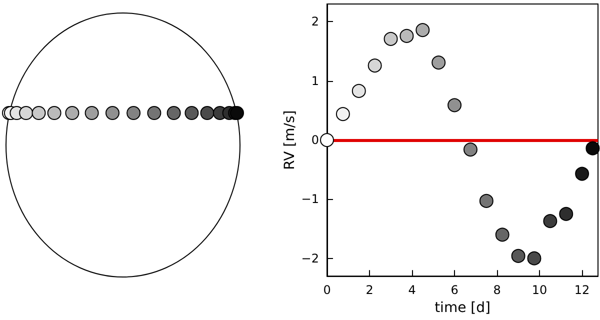 The image size is (600, 320). Describe the element at coordinates (327, 290) in the screenshot. I see `x-tick-label: 0` at that location.